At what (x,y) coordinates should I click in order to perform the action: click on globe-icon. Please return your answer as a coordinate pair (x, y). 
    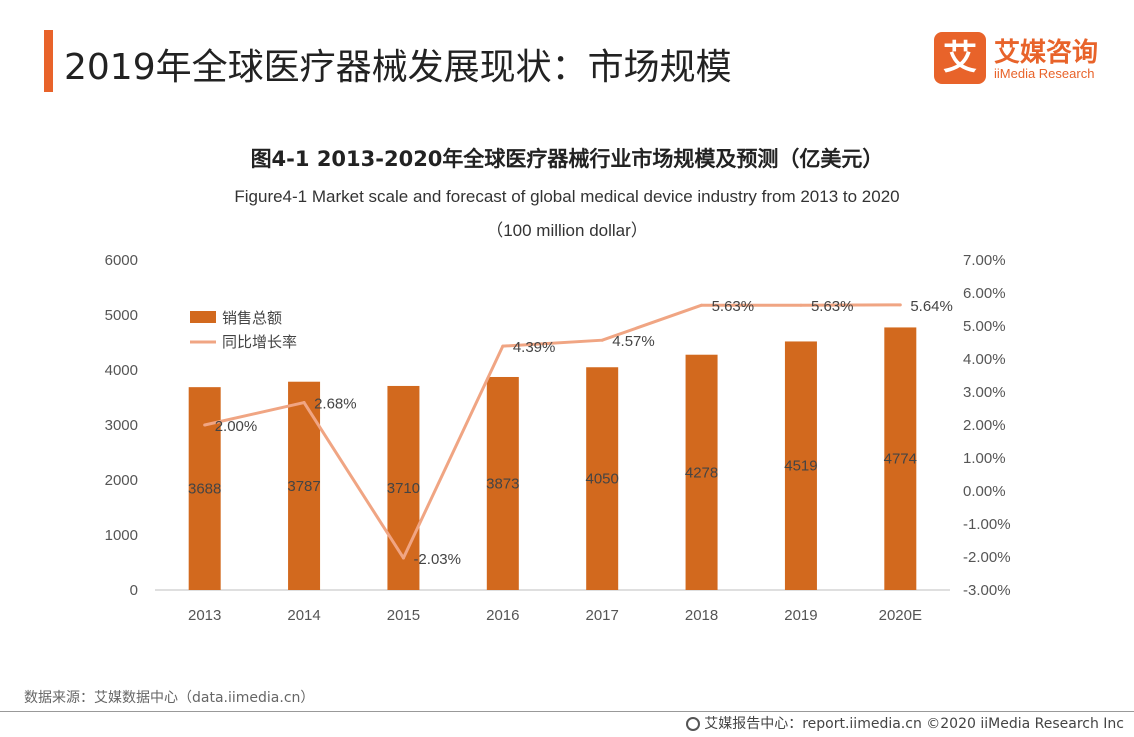
    Looking at the image, I should click on (693, 724).